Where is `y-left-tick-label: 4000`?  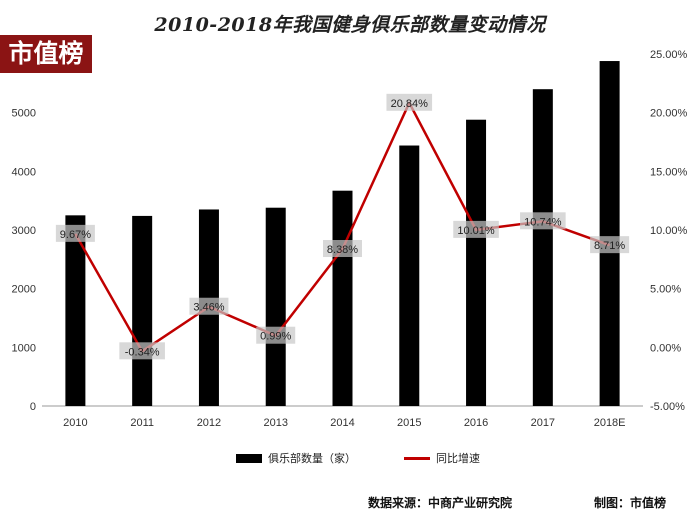 y-left-tick-label: 4000 is located at coordinates (24, 172).